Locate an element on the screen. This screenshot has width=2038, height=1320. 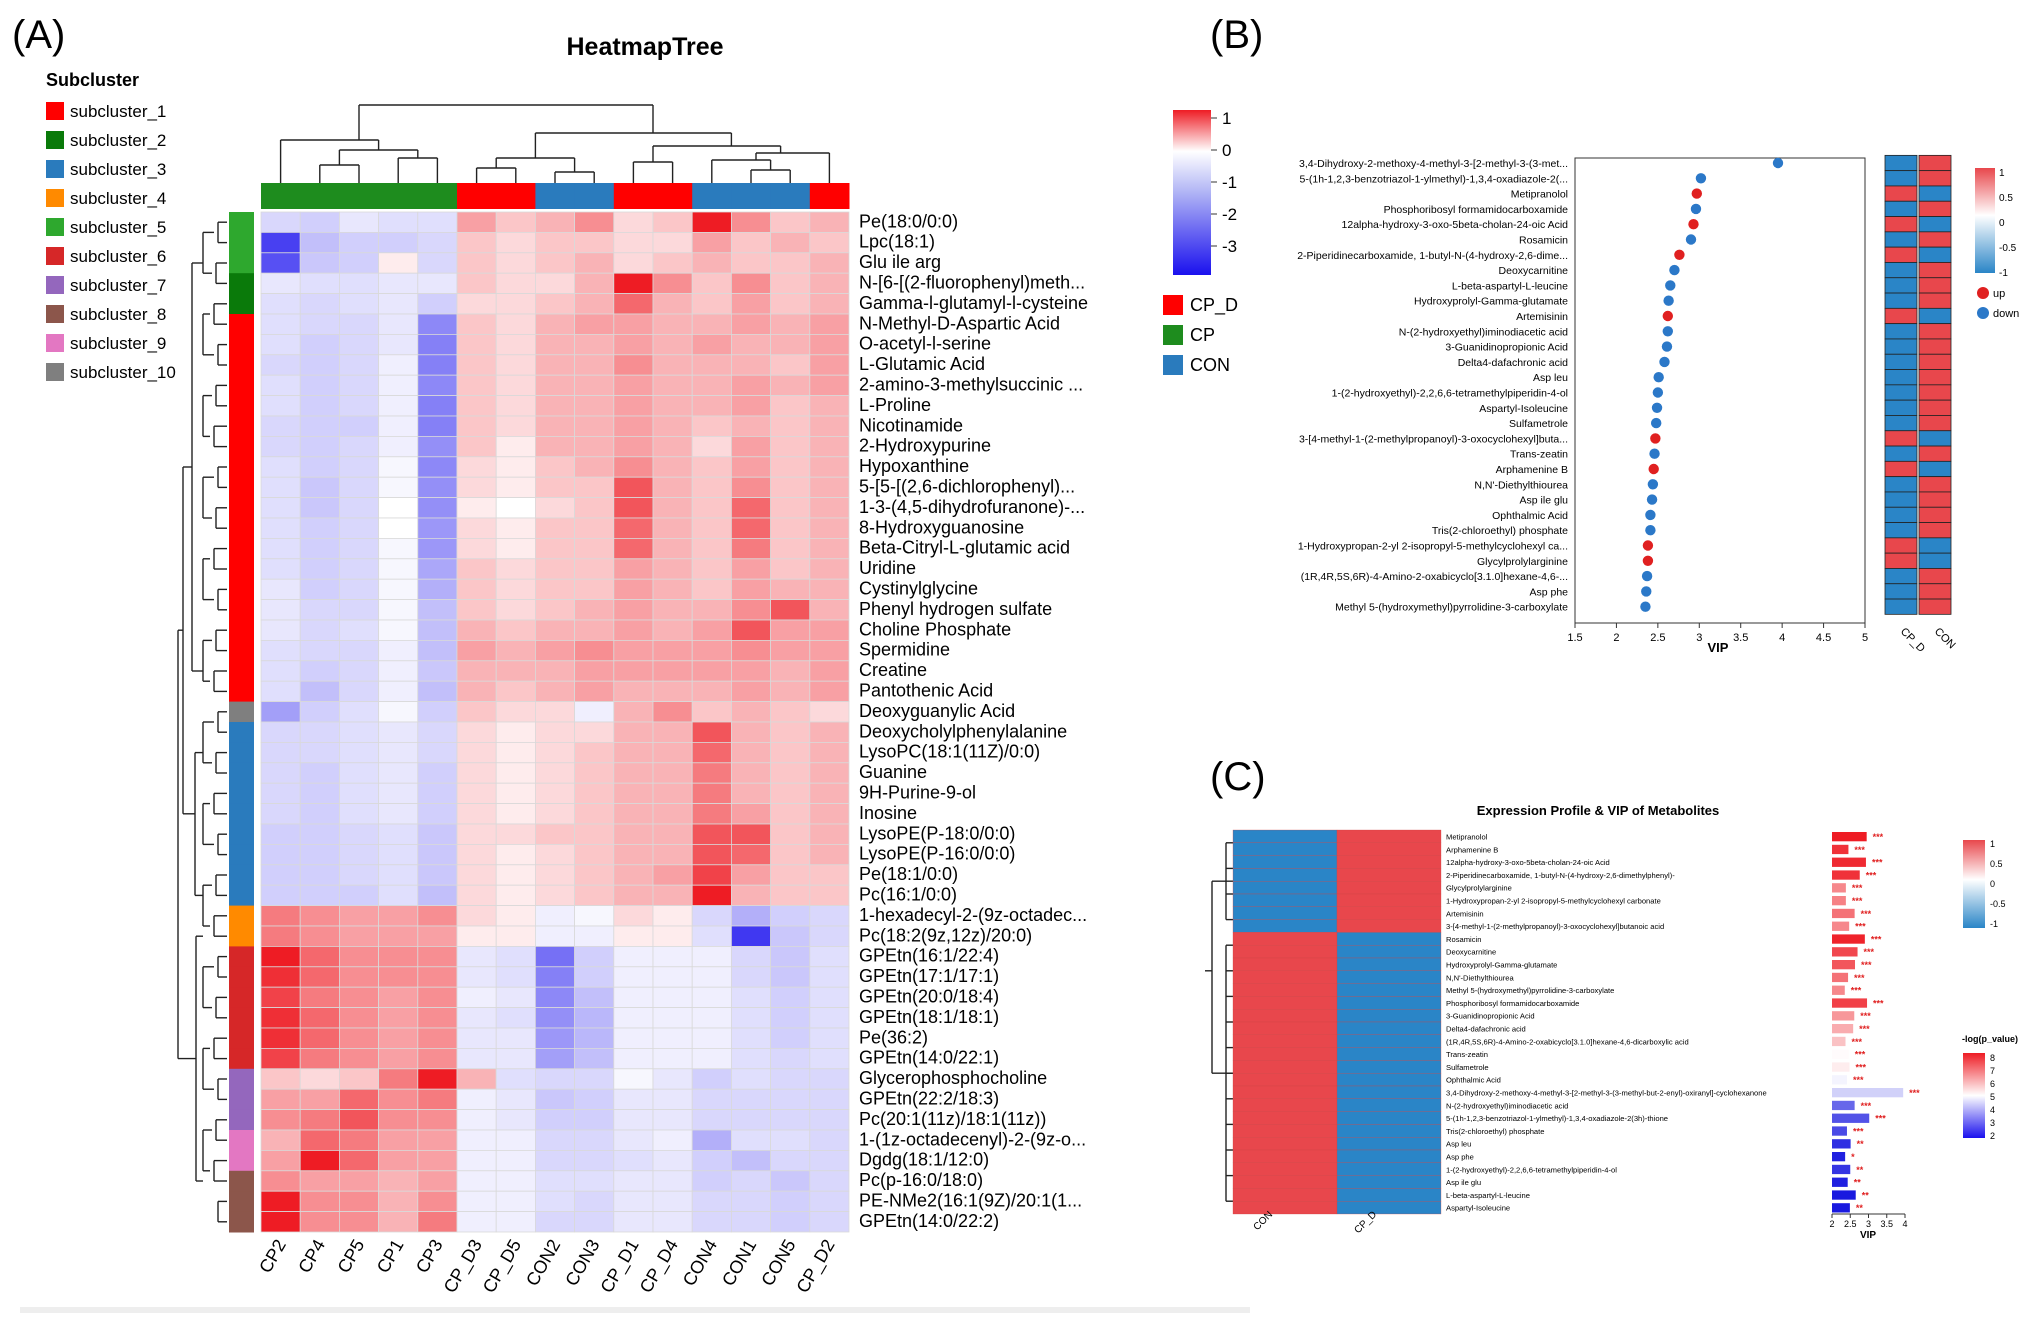
vip-axis-tick-label: 4 is located at coordinates (1782, 638).